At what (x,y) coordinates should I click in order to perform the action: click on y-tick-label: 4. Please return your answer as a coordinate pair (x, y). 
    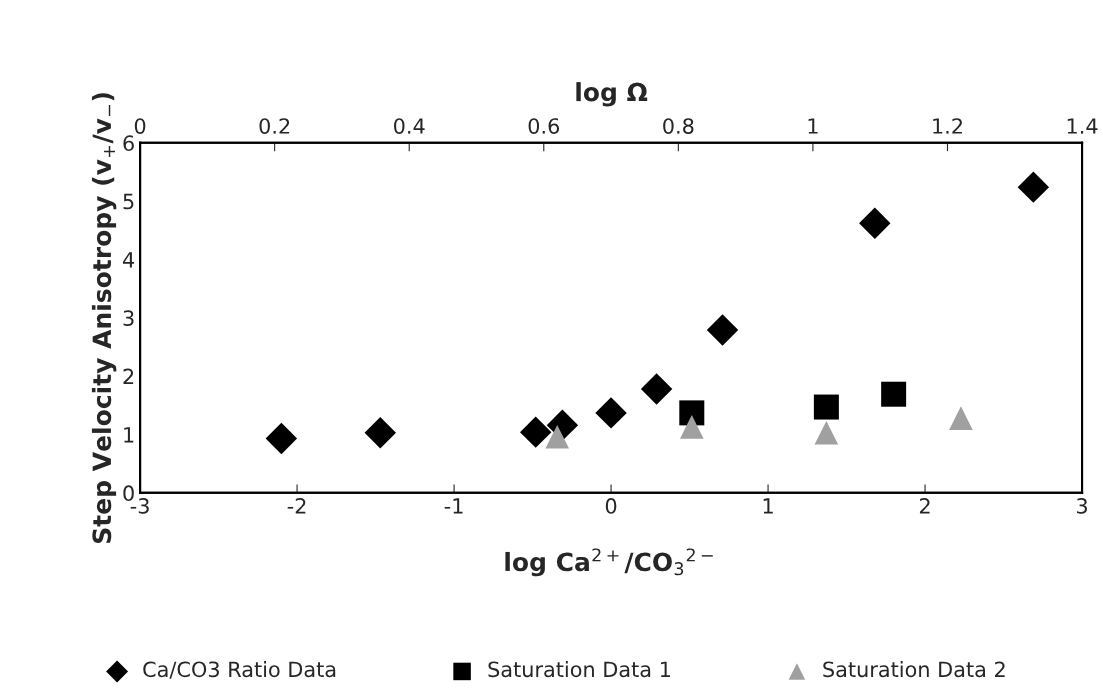
    Looking at the image, I should click on (128, 260).